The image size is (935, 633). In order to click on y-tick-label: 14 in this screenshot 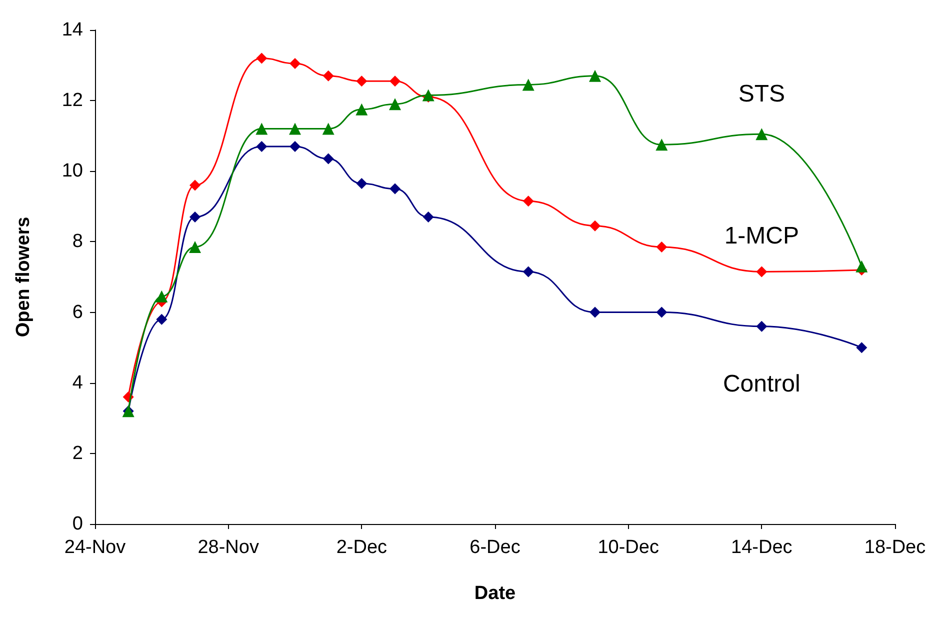, I will do `click(73, 30)`.